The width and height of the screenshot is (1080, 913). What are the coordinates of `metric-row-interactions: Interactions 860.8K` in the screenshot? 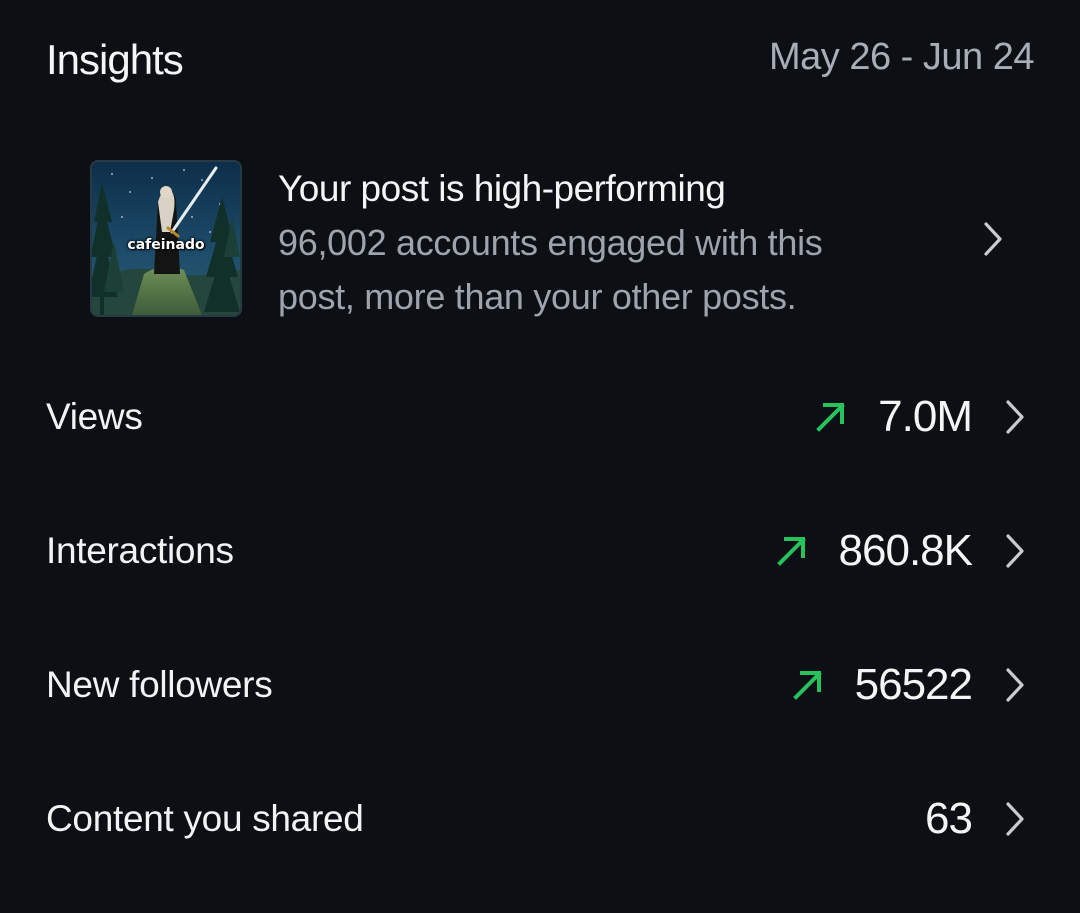 It's located at (536, 551).